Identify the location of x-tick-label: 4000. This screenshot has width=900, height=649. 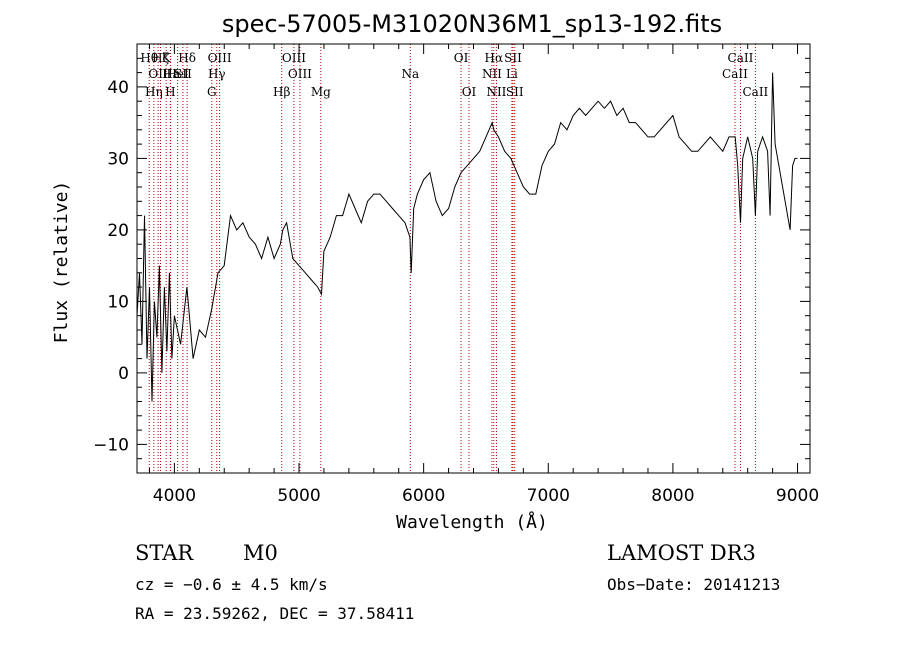
(174, 496).